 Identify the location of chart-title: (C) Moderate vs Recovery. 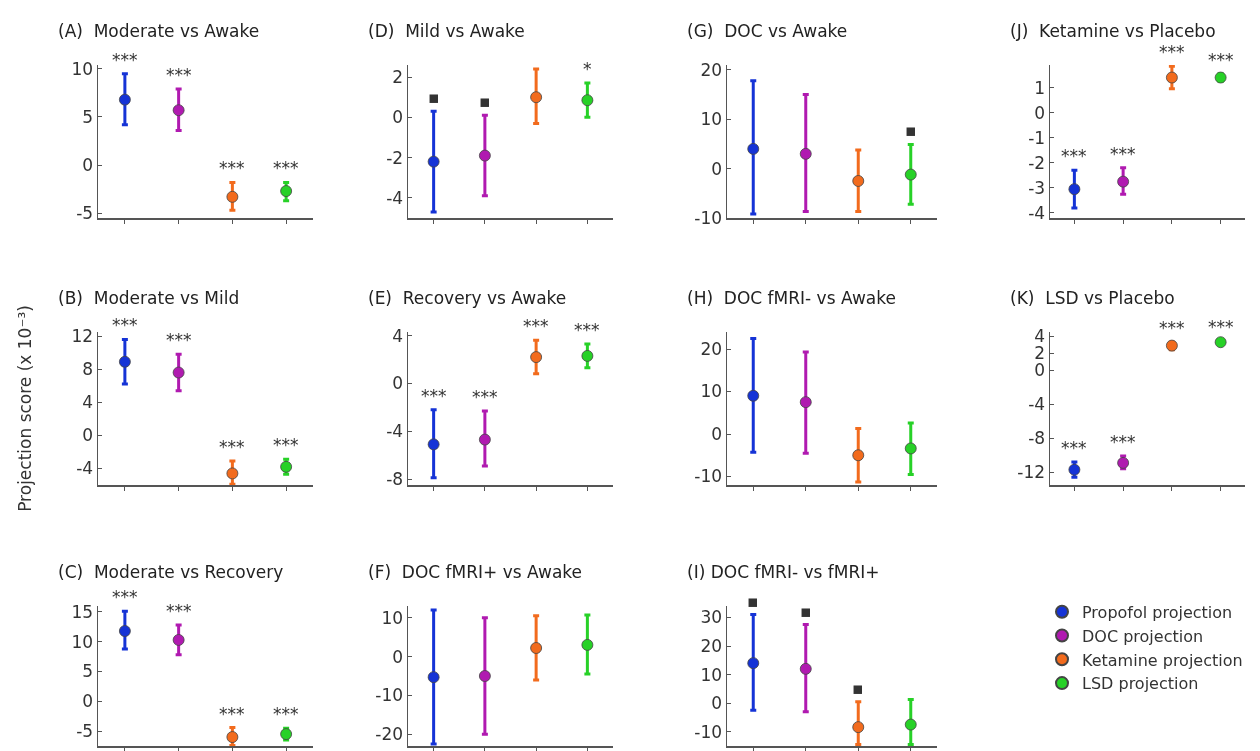
(171, 571).